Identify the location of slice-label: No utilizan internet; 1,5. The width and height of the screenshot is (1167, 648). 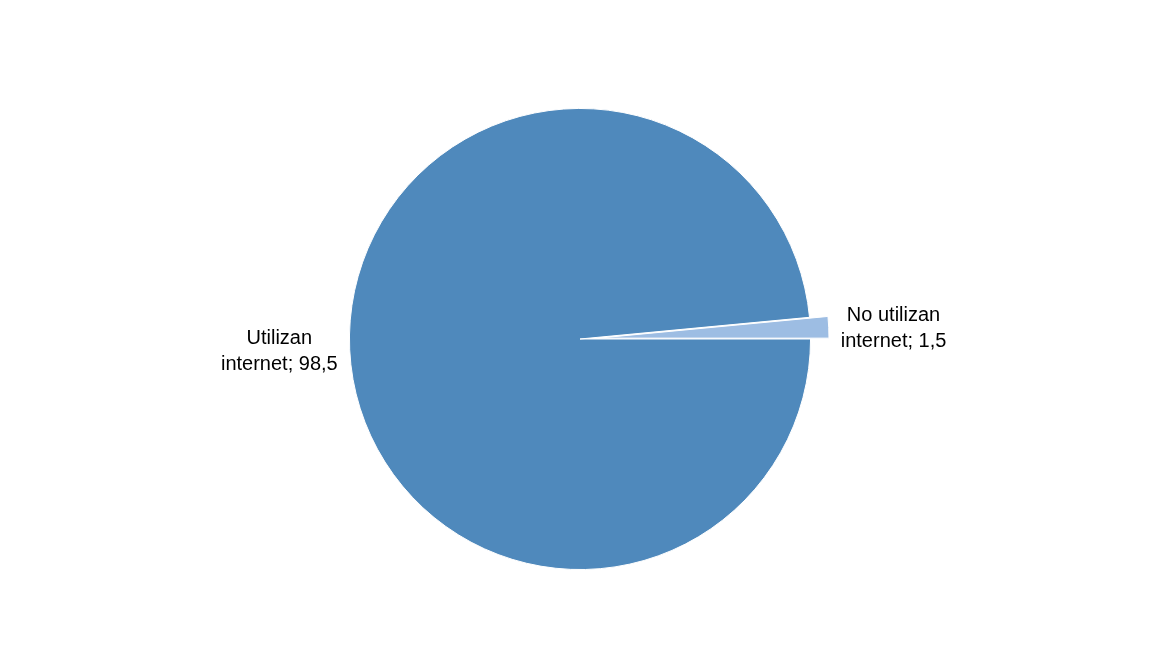
(893, 327).